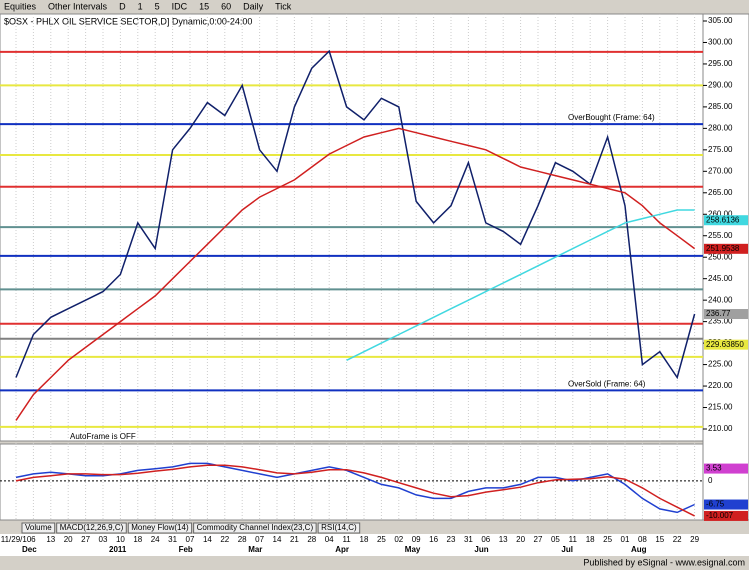 The image size is (749, 570). Describe the element at coordinates (78, 6) in the screenshot. I see `toolbar-item: Other Intervals` at that location.